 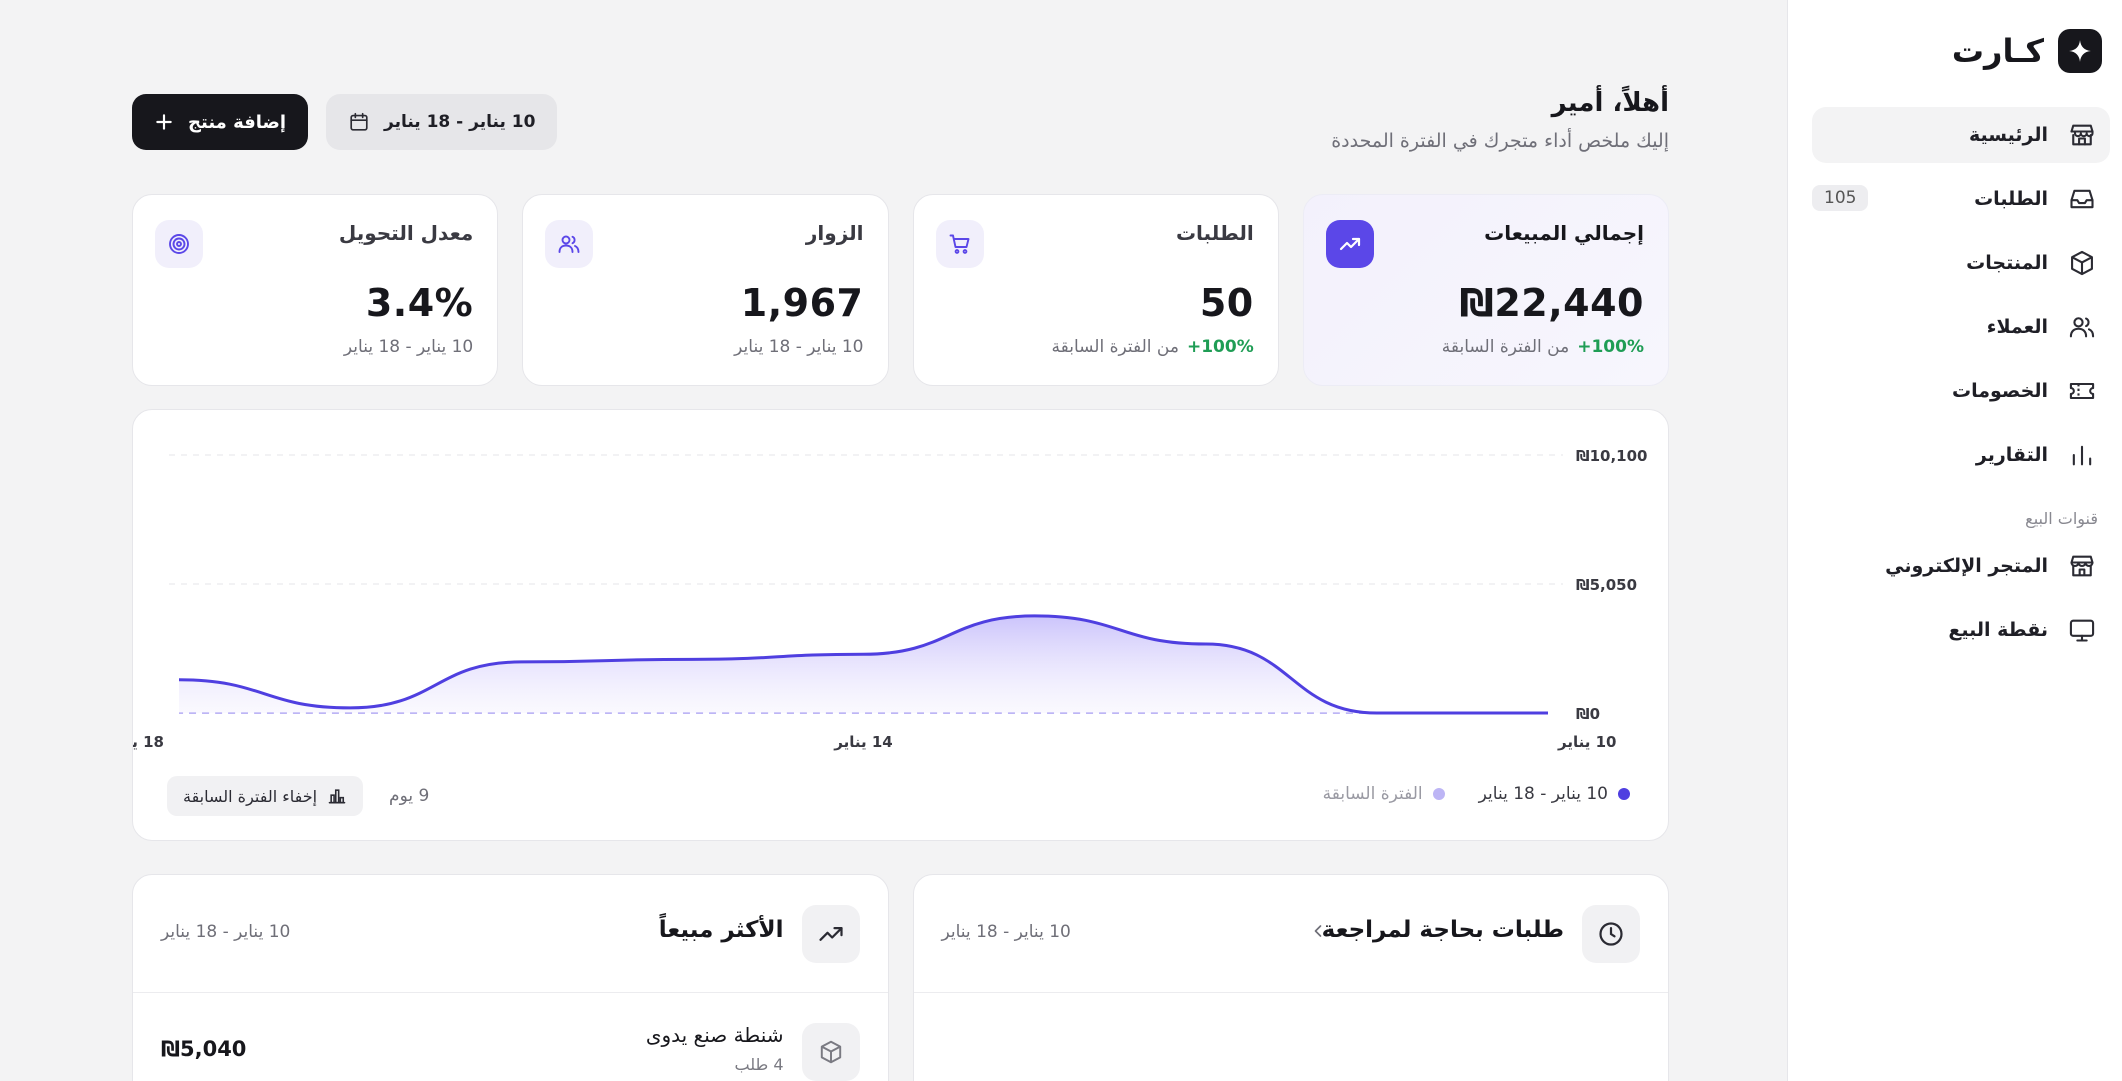 I want to click on y-tick-label: ₪10,100, so click(x=1611, y=456).